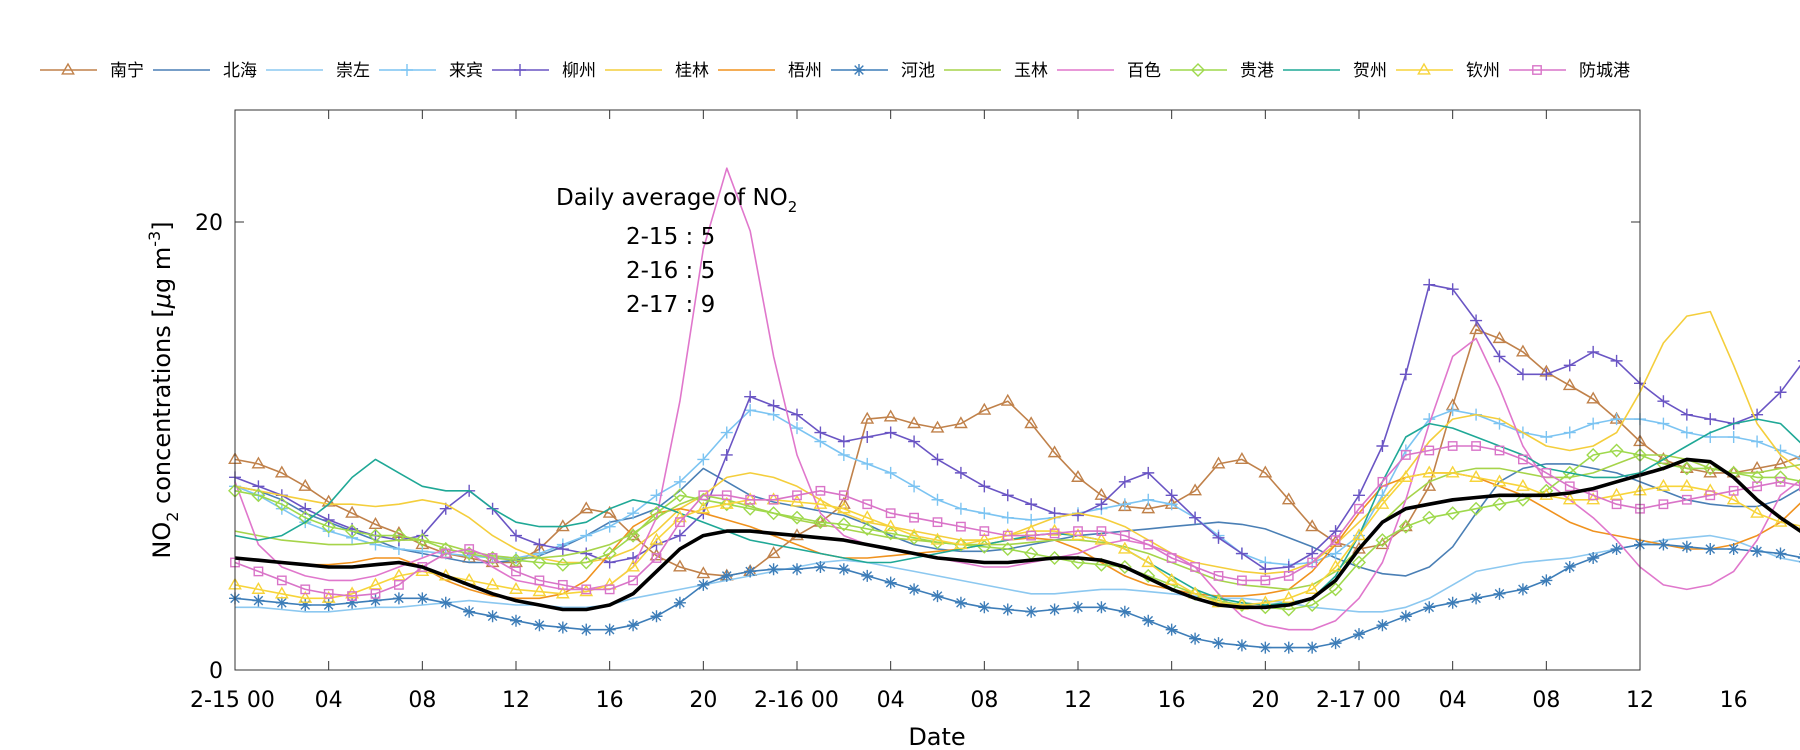  What do you see at coordinates (232, 700) in the screenshot?
I see `x-tick-label: 2-15 00` at bounding box center [232, 700].